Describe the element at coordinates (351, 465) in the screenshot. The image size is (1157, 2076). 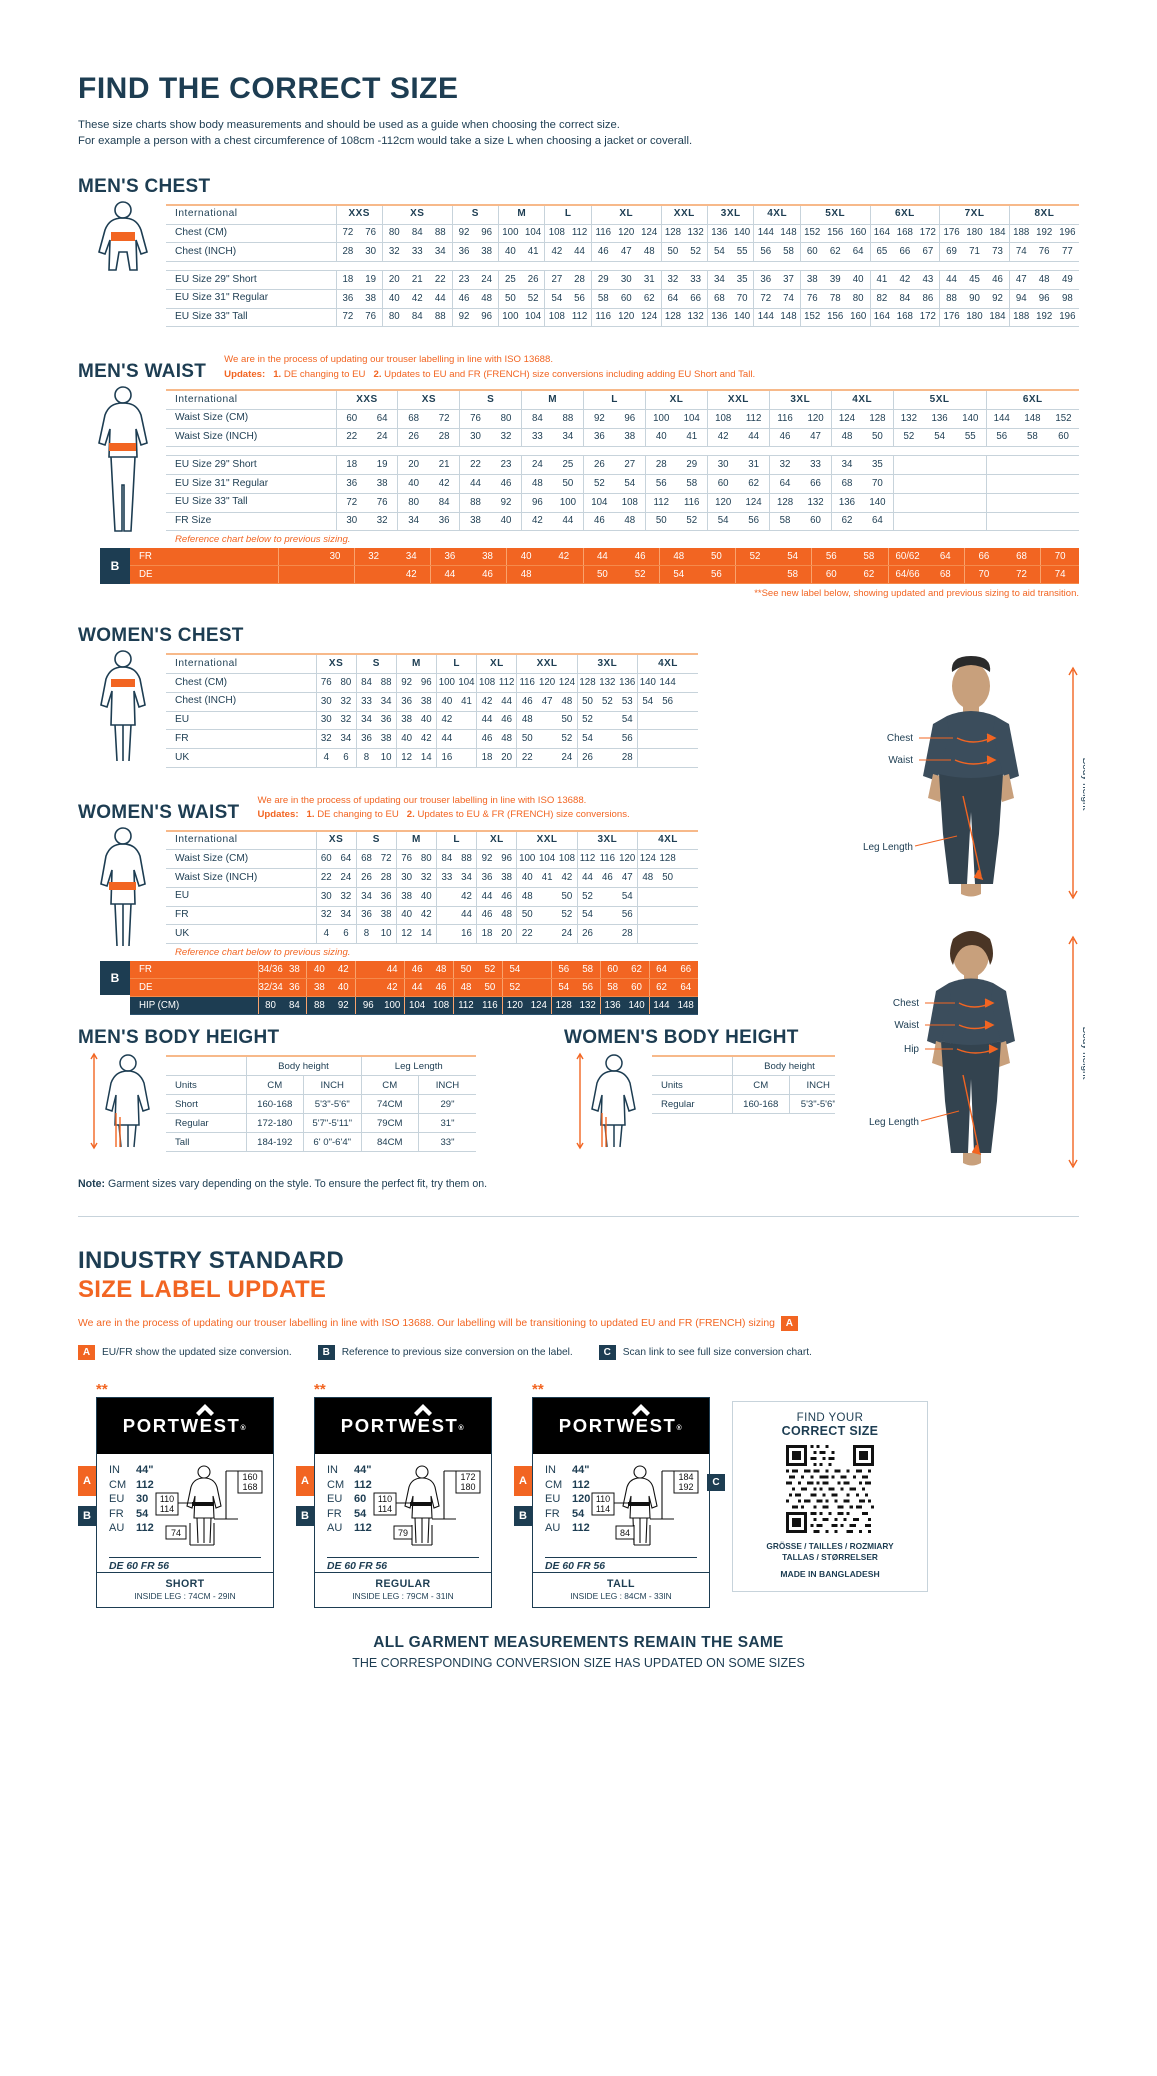
I see `cell: 18` at that location.